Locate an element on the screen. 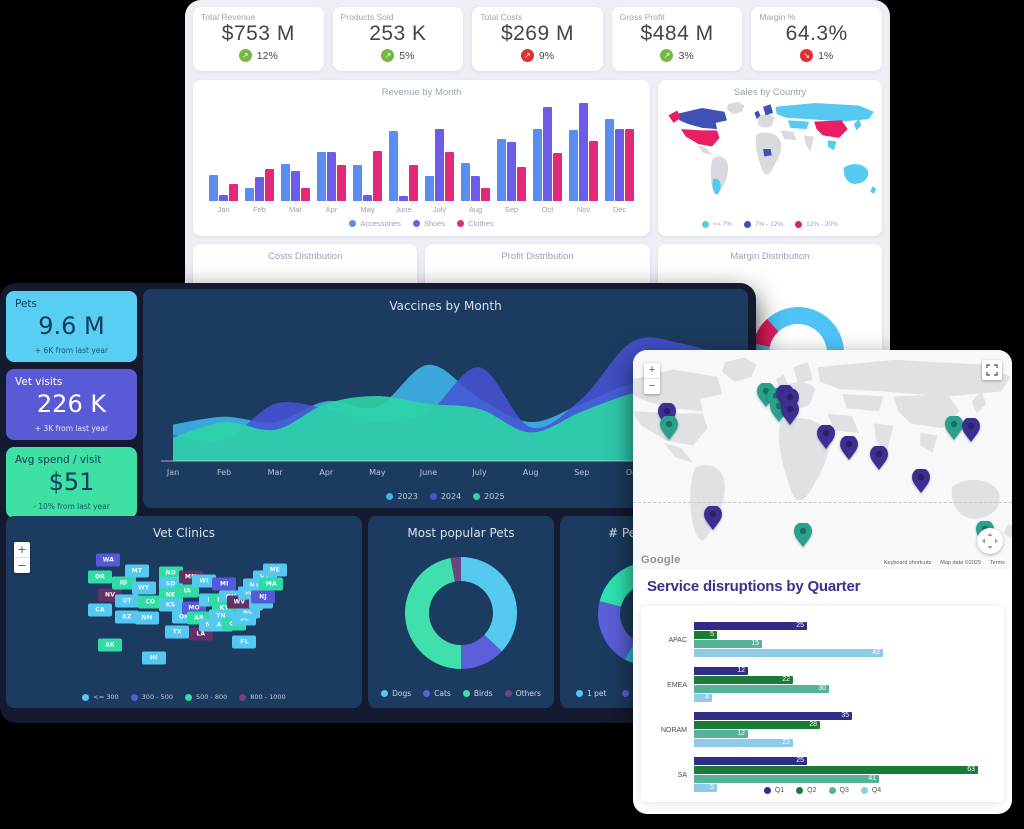  pan-control-icon is located at coordinates (990, 541).